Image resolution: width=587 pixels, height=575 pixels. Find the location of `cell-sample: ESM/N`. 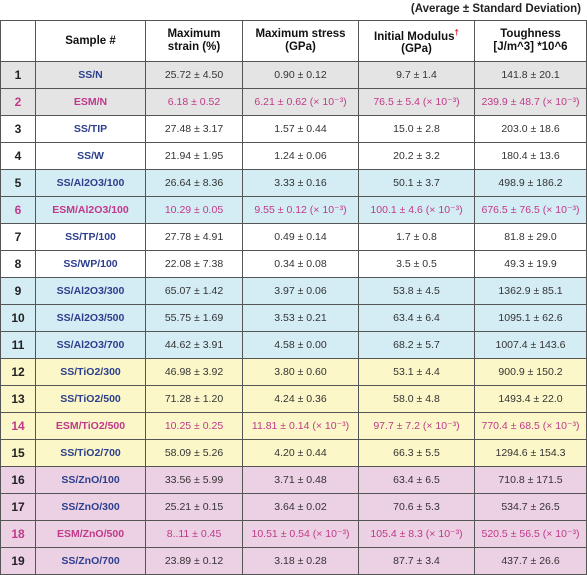

cell-sample: ESM/N is located at coordinates (90, 102).